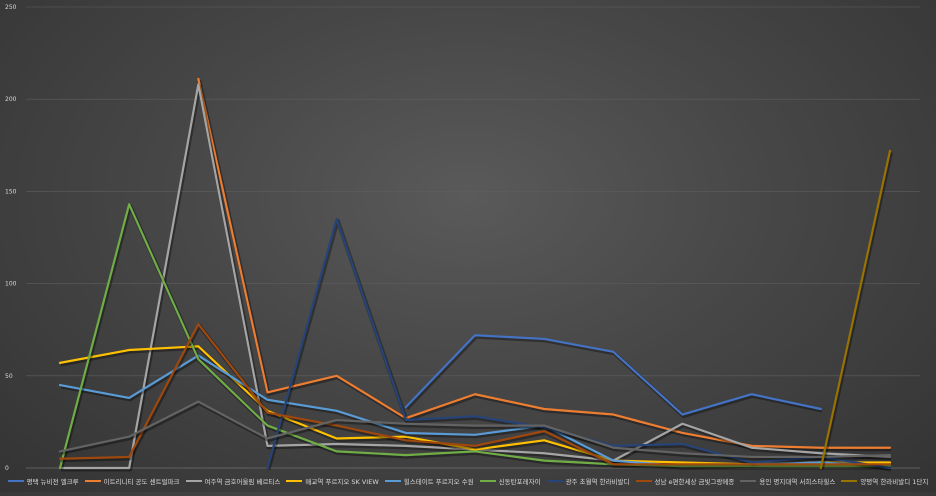 This screenshot has height=496, width=936. What do you see at coordinates (894, 482) in the screenshot?
I see `legend-label: 양평역 한라비발디 1단지` at bounding box center [894, 482].